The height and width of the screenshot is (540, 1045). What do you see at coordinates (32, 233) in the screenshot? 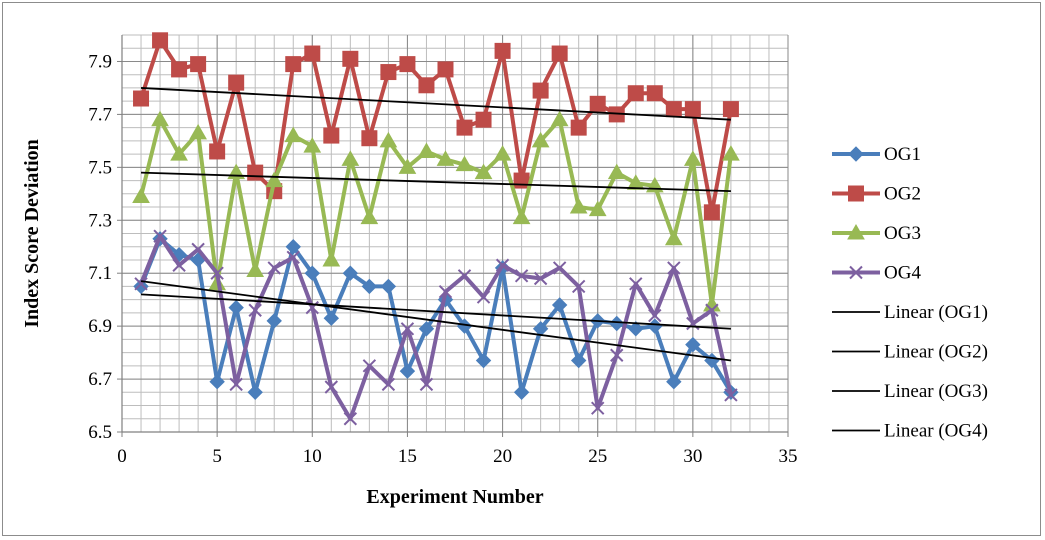
I see `y-axis-title: Index Score Deviation` at bounding box center [32, 233].